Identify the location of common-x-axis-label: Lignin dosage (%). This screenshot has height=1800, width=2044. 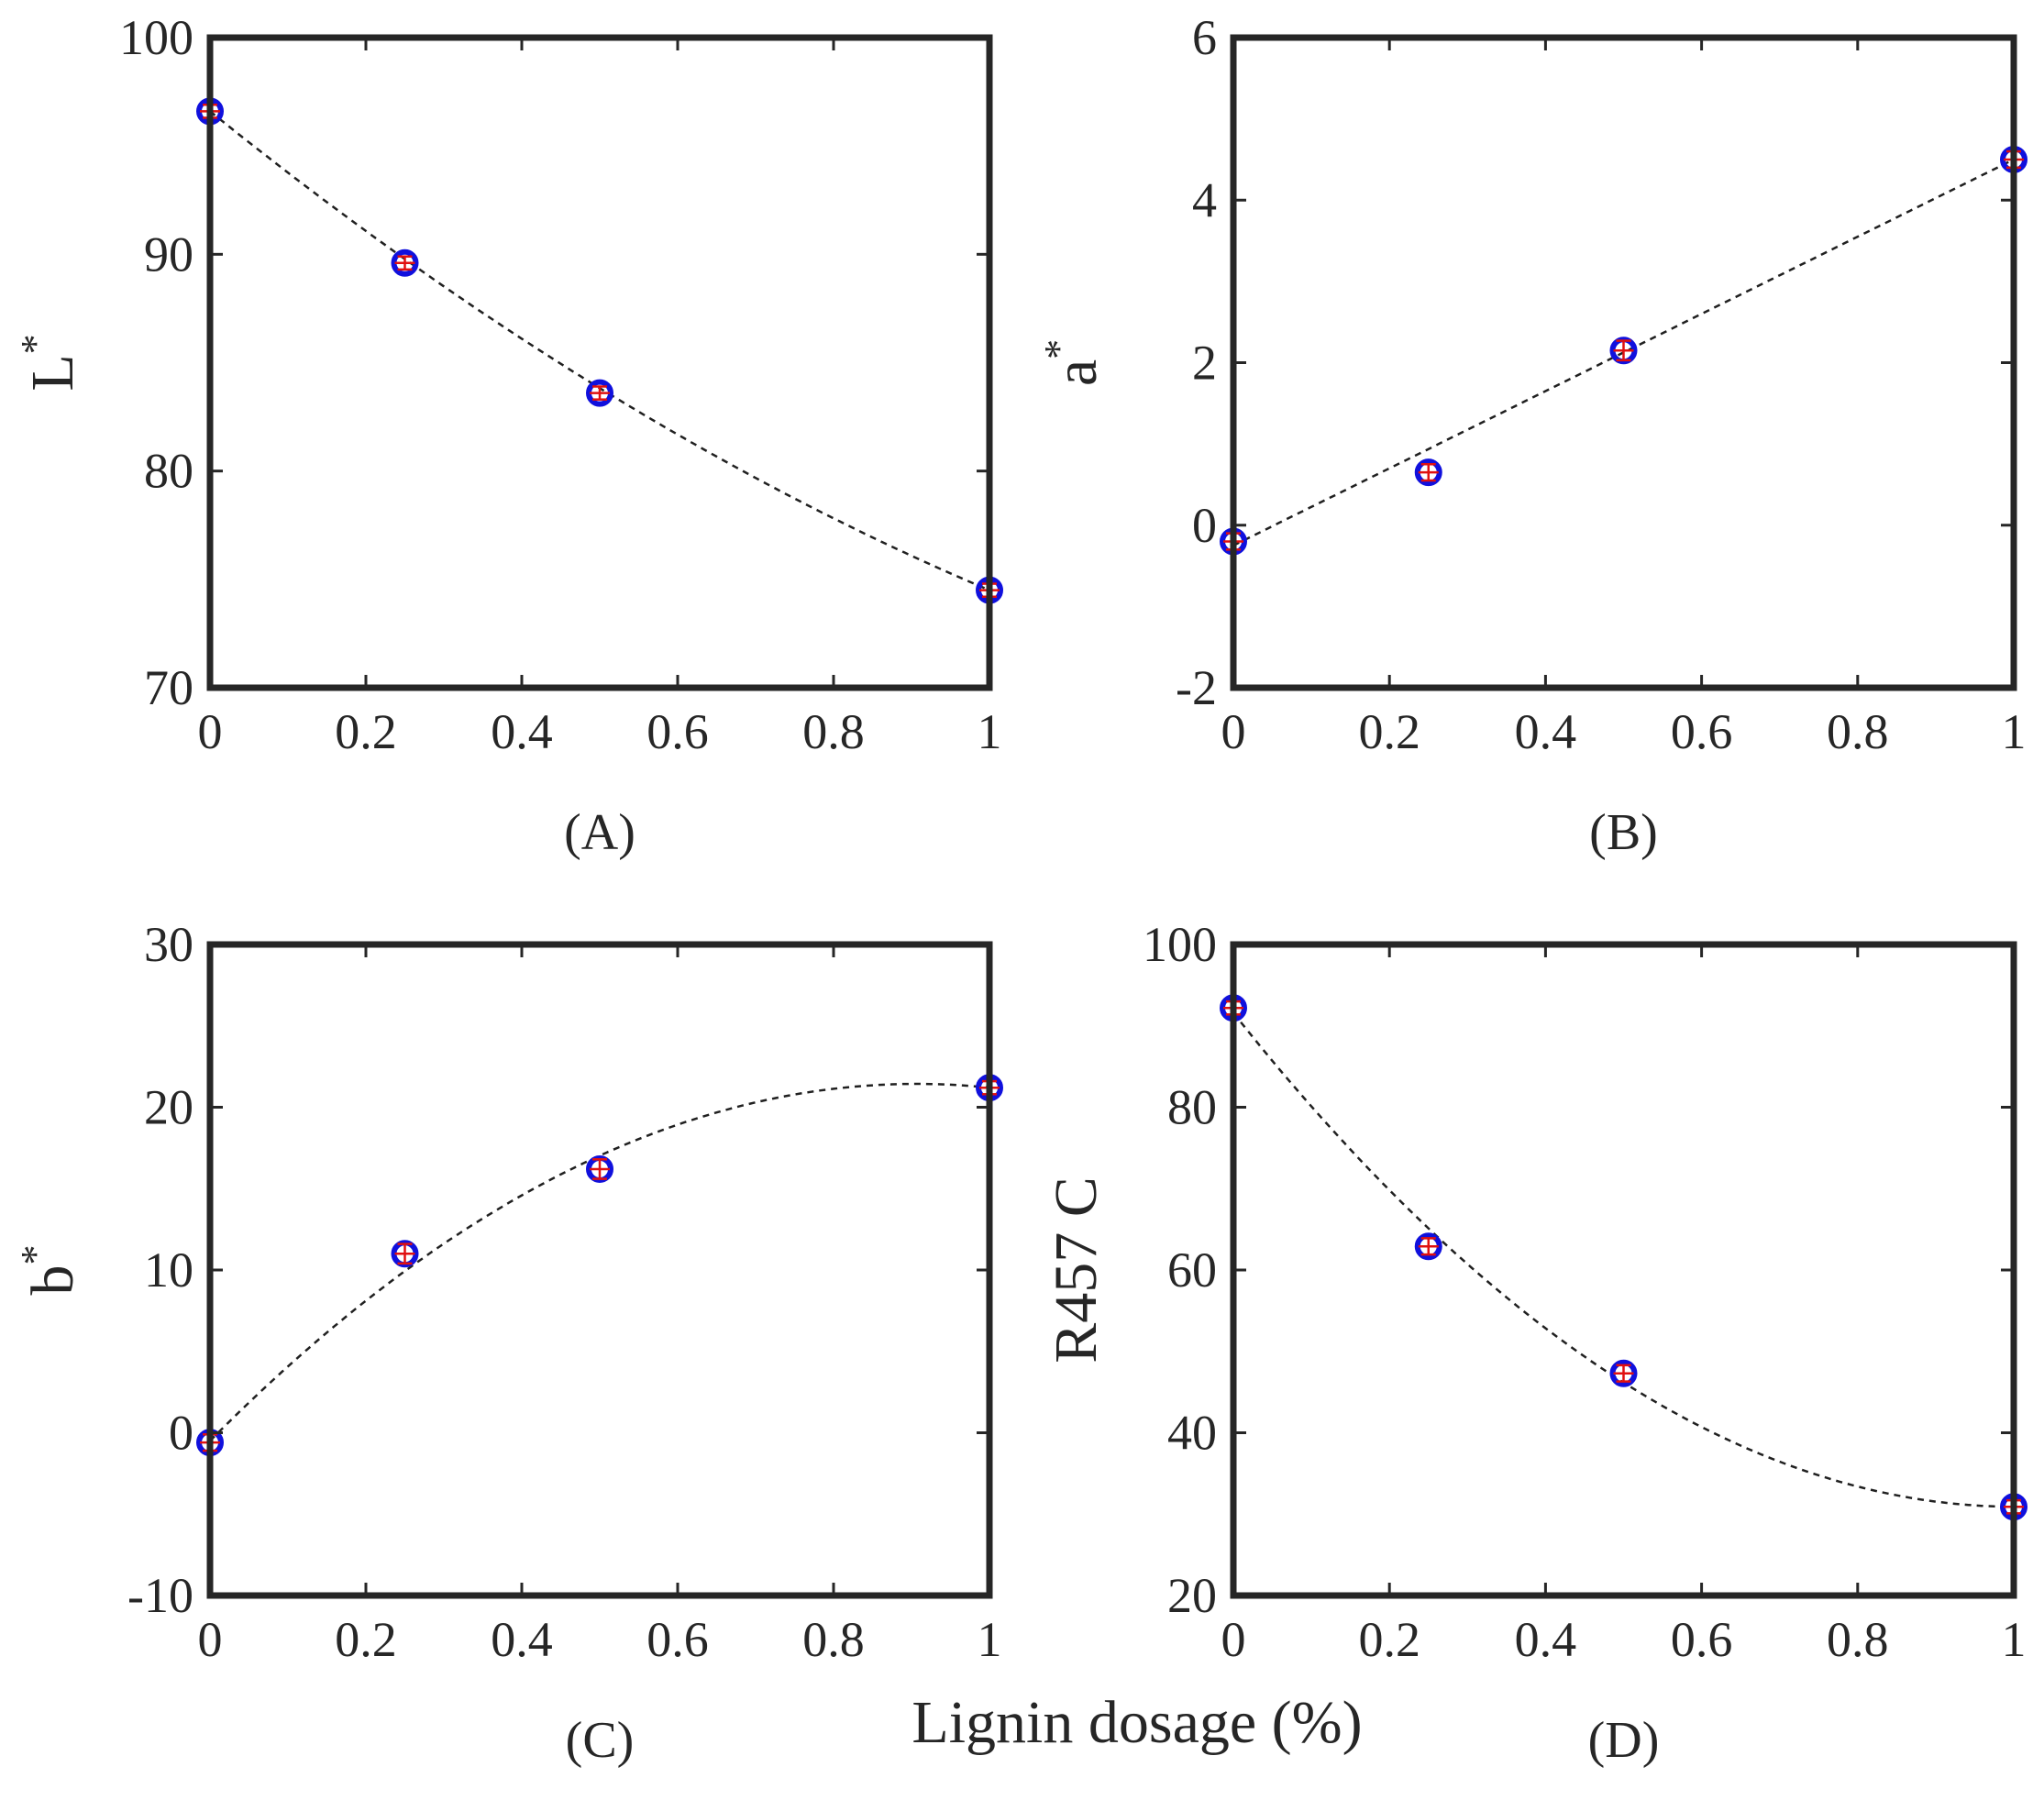
(1137, 1722).